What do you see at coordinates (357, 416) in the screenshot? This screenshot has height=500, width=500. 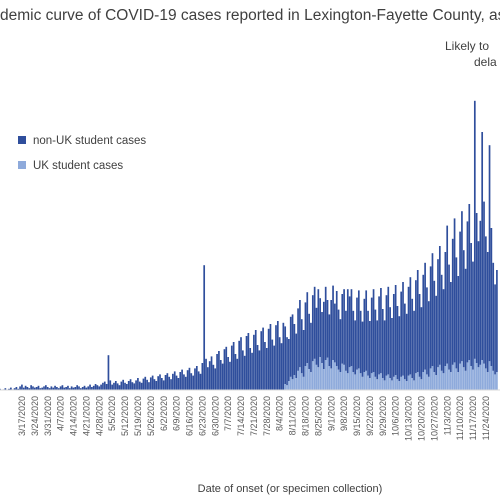 I see `x-tick-label: 9/15/2020` at bounding box center [357, 416].